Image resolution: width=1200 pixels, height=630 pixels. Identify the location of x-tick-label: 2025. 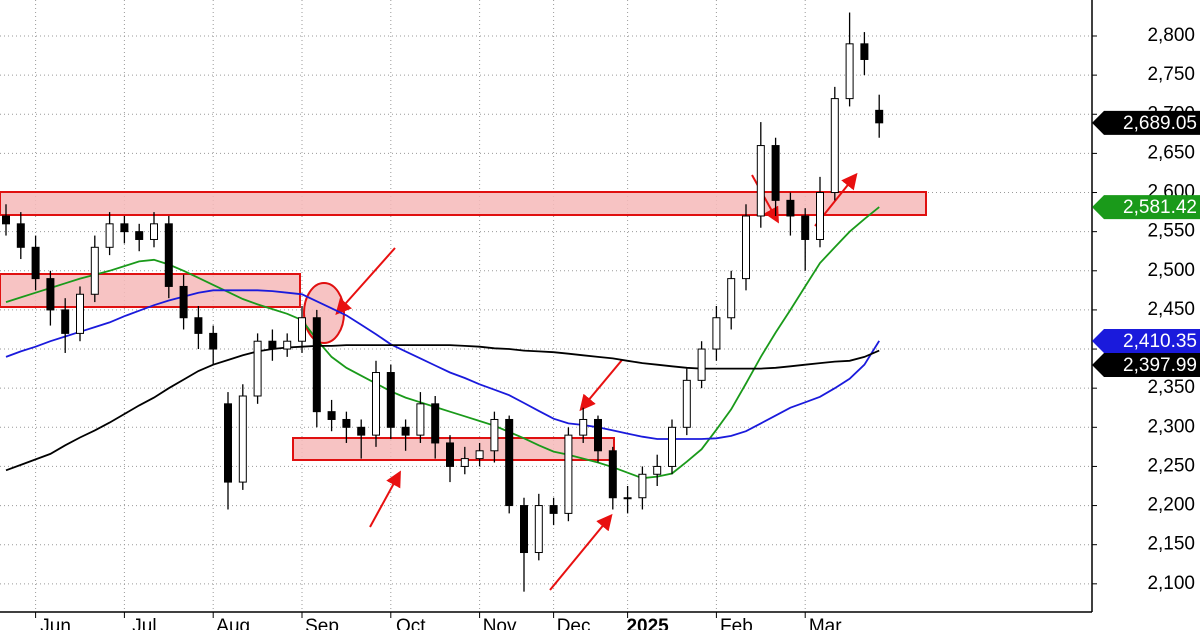
(647, 623).